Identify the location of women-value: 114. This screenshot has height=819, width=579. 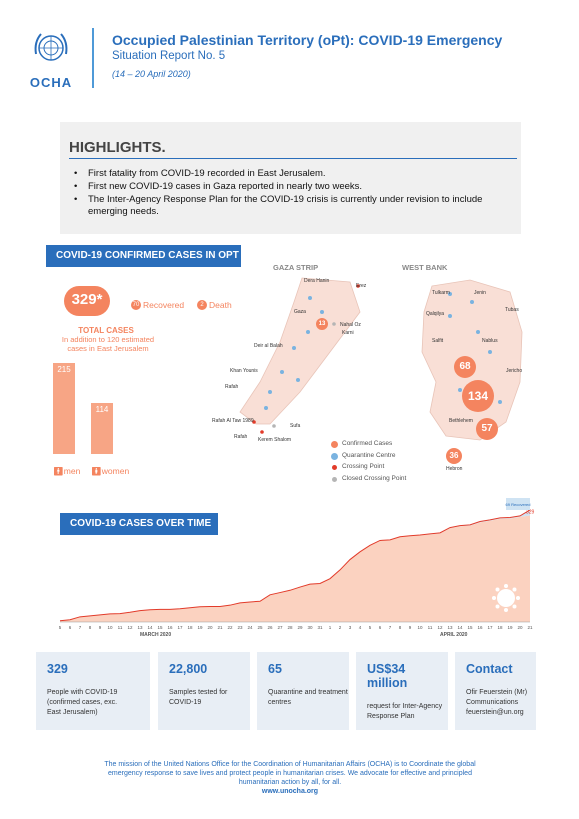
(102, 409).